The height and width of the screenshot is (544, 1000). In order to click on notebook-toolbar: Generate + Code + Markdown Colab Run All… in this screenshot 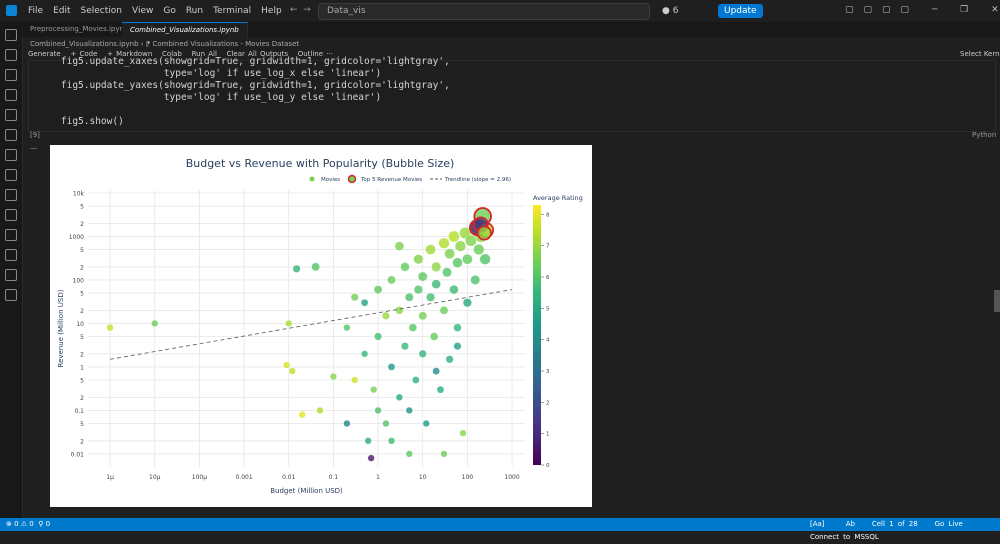, I will do `click(180, 54)`.